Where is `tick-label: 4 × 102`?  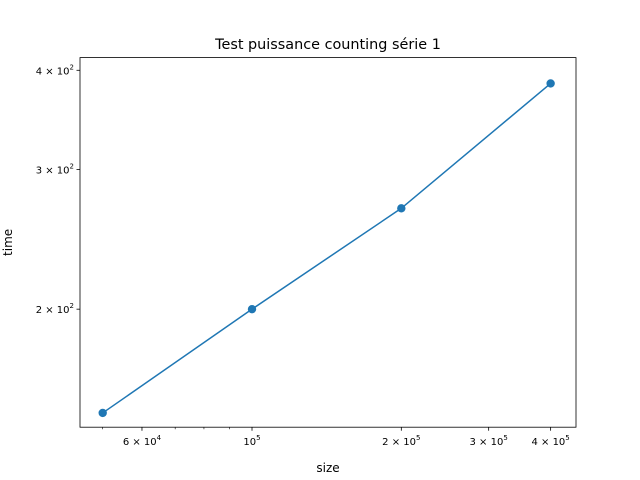 tick-label: 4 × 102 is located at coordinates (55, 70).